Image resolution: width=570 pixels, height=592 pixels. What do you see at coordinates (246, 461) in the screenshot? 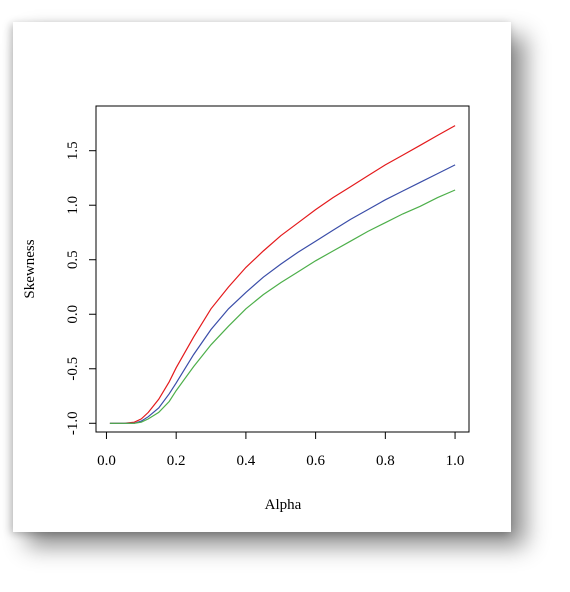
I see `x-tick-label: 0.4` at bounding box center [246, 461].